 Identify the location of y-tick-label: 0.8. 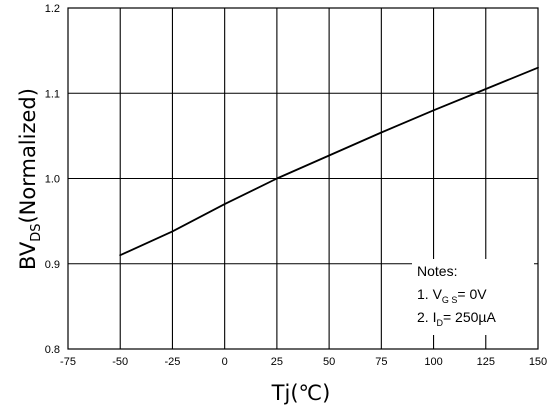
(52, 350).